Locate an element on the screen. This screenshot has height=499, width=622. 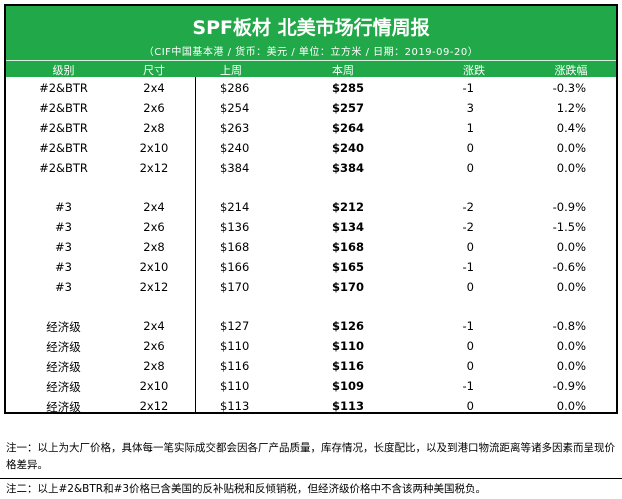
table-row: #3 2x4 $214 $212 -2 -0.9% is located at coordinates (311, 207).